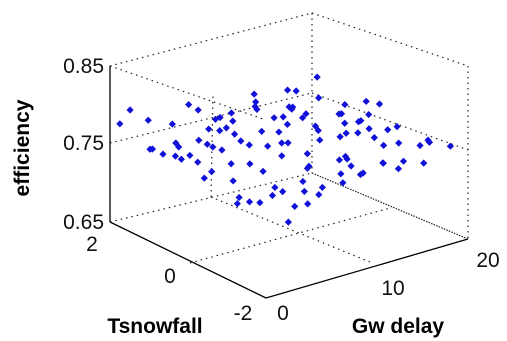  Describe the element at coordinates (188, 93) in the screenshot. I see `grid-top-front` at that location.